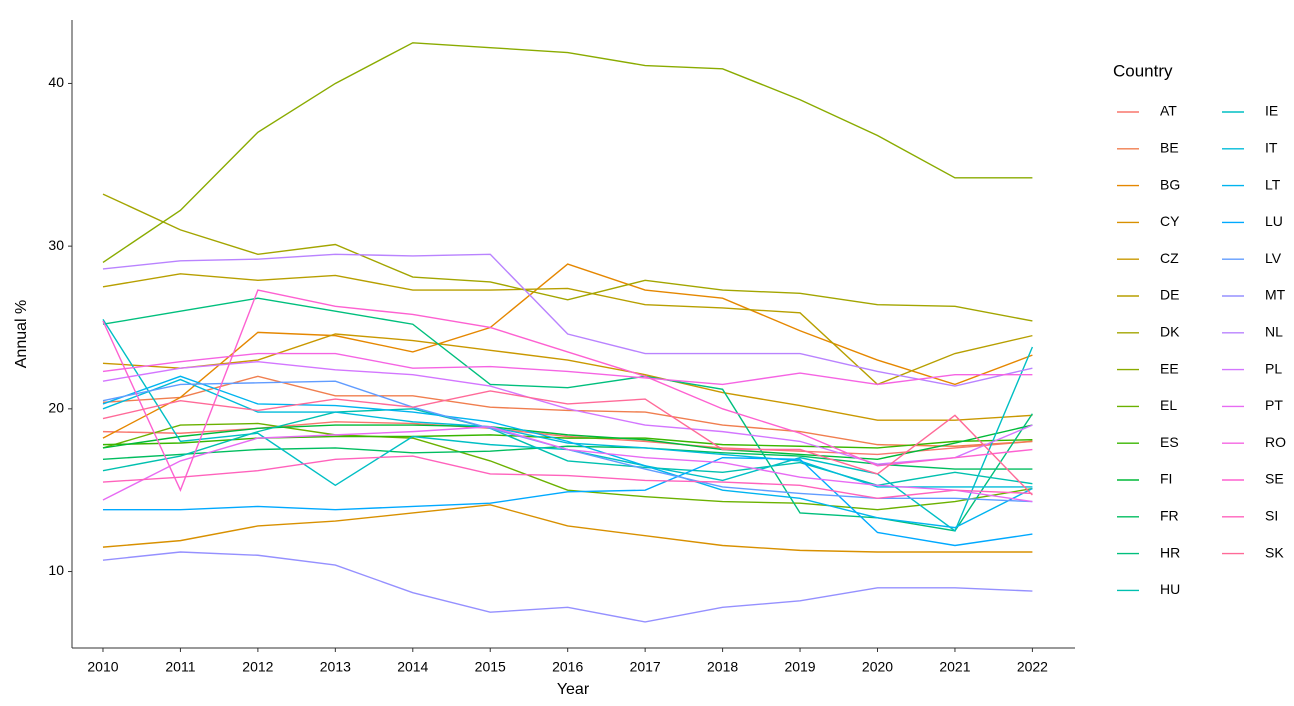 The height and width of the screenshot is (706, 1294). Describe the element at coordinates (1271, 111) in the screenshot. I see `legend-label: IE` at that location.